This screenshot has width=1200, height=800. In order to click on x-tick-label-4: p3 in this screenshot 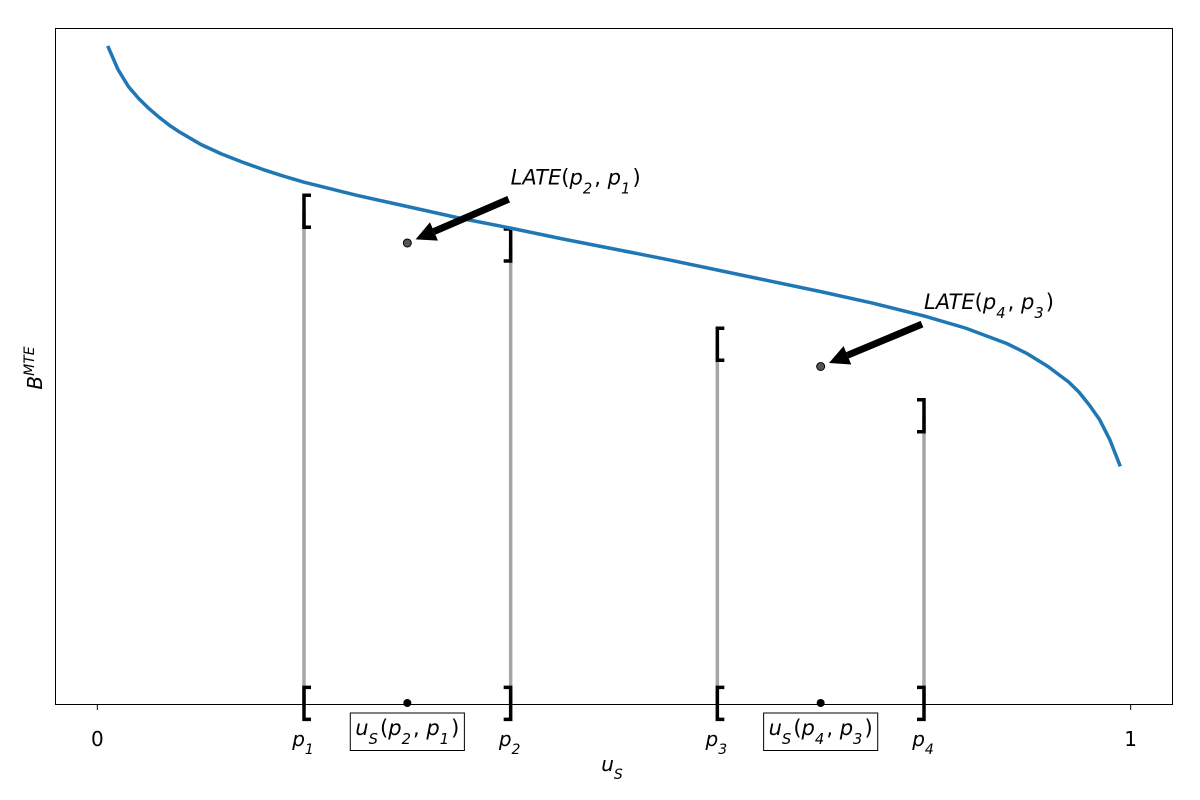, I will do `click(717, 742)`.